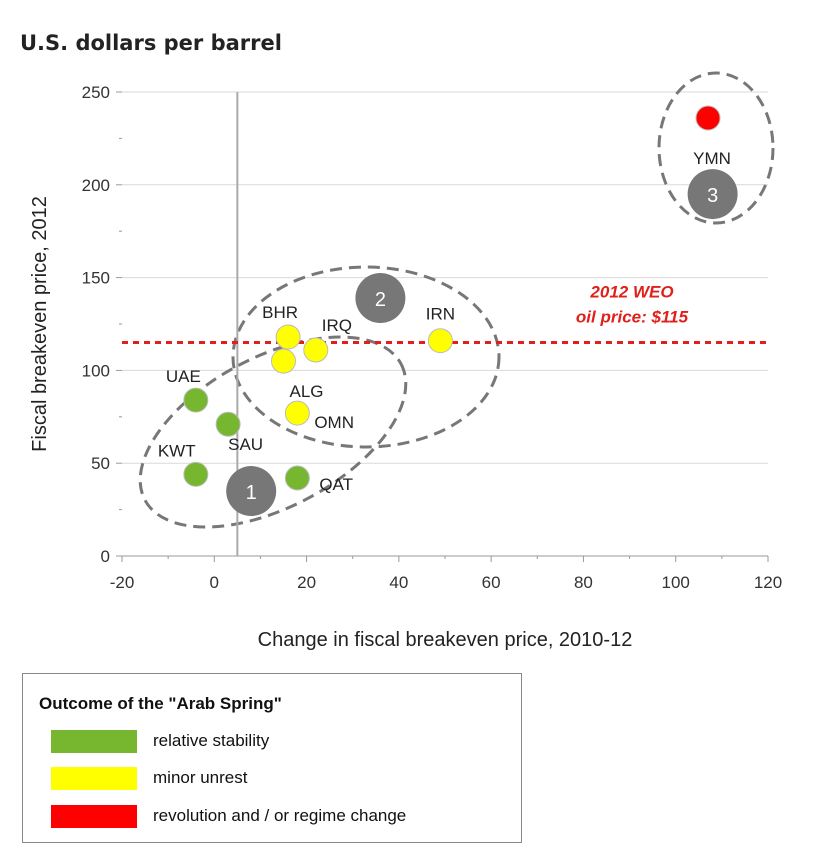 Image resolution: width=820 pixels, height=848 pixels. I want to click on x-tick-label: 60, so click(491, 582).